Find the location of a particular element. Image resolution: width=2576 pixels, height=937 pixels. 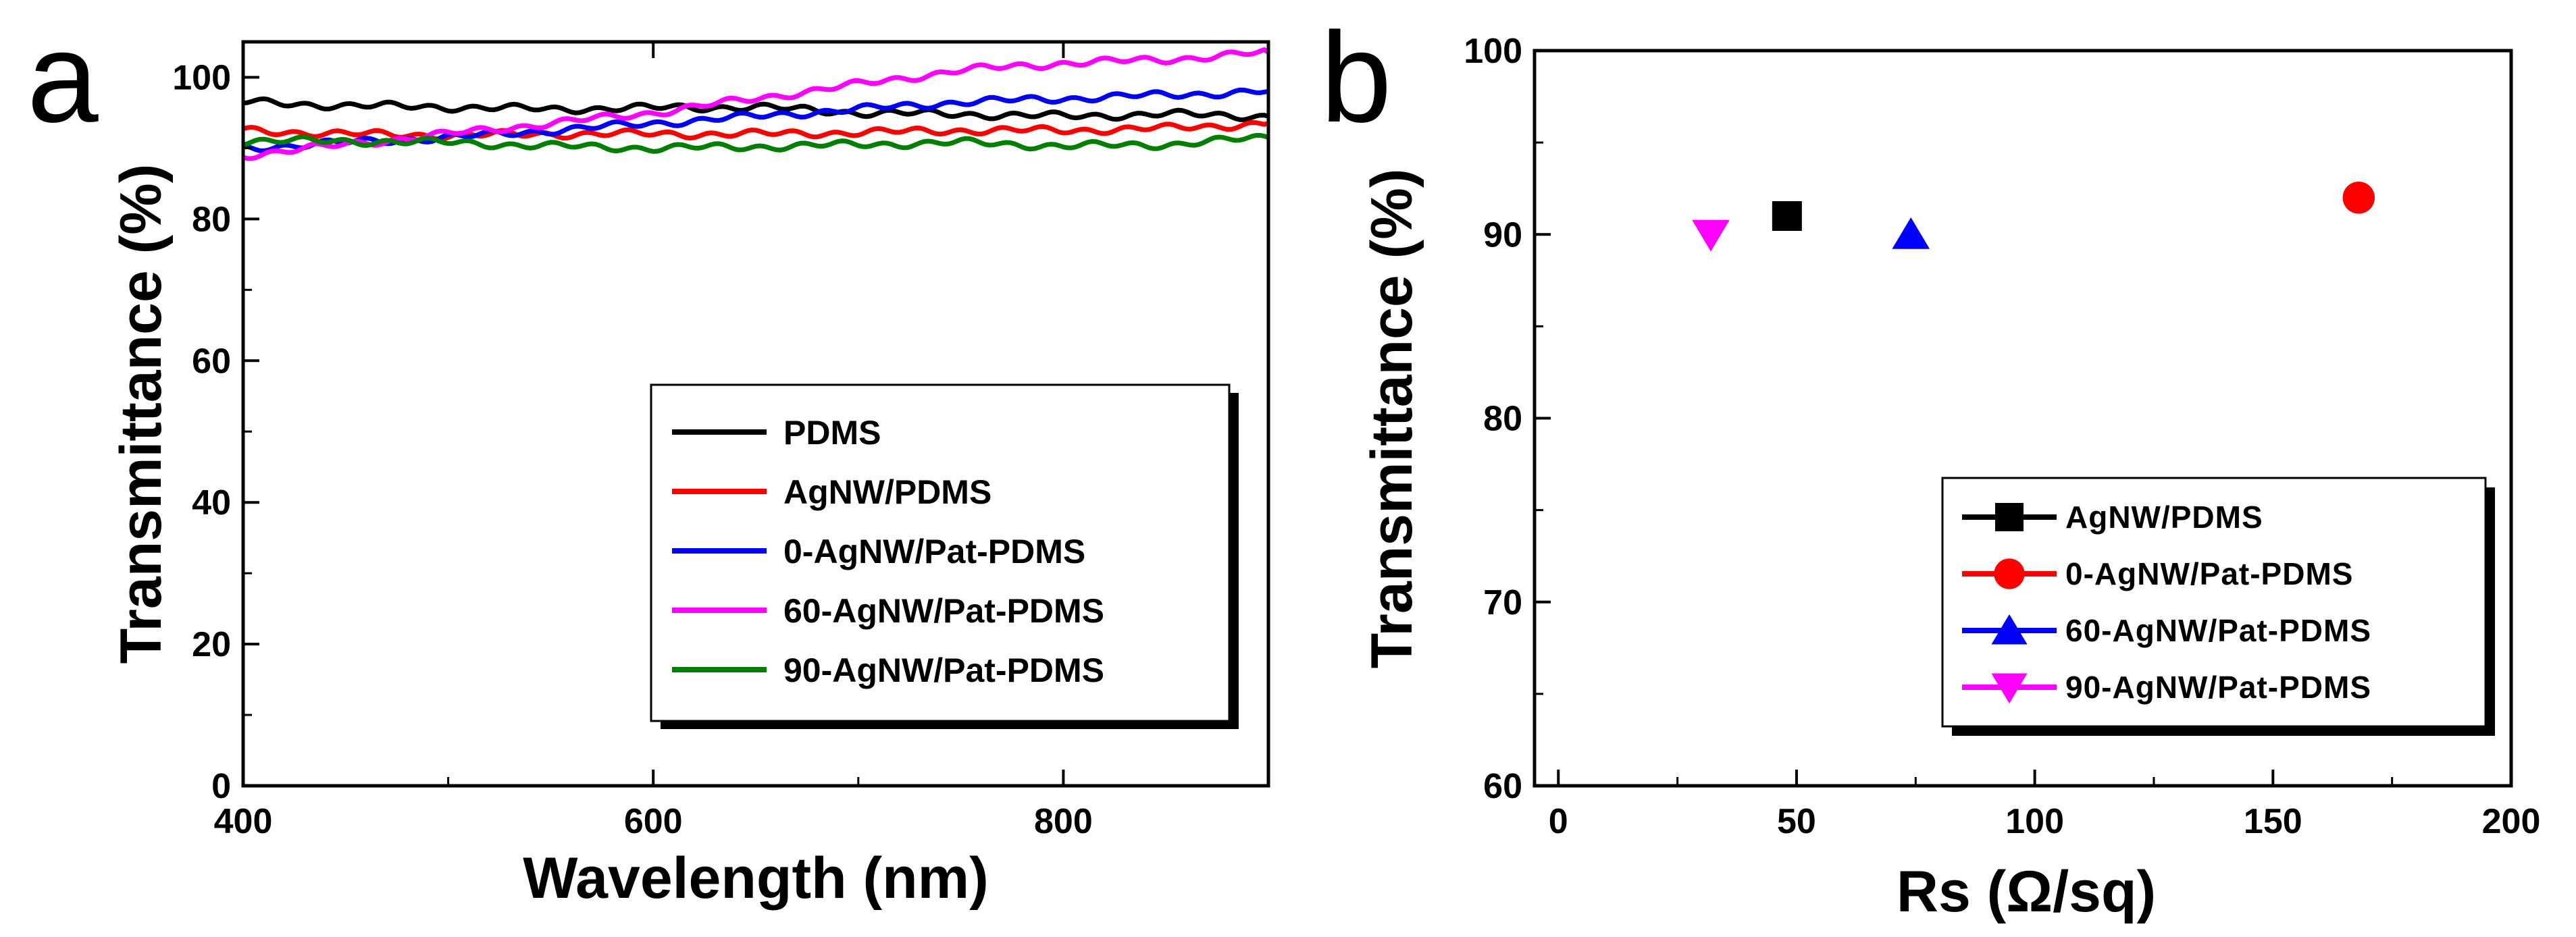

panel-b-points is located at coordinates (2033, 217).